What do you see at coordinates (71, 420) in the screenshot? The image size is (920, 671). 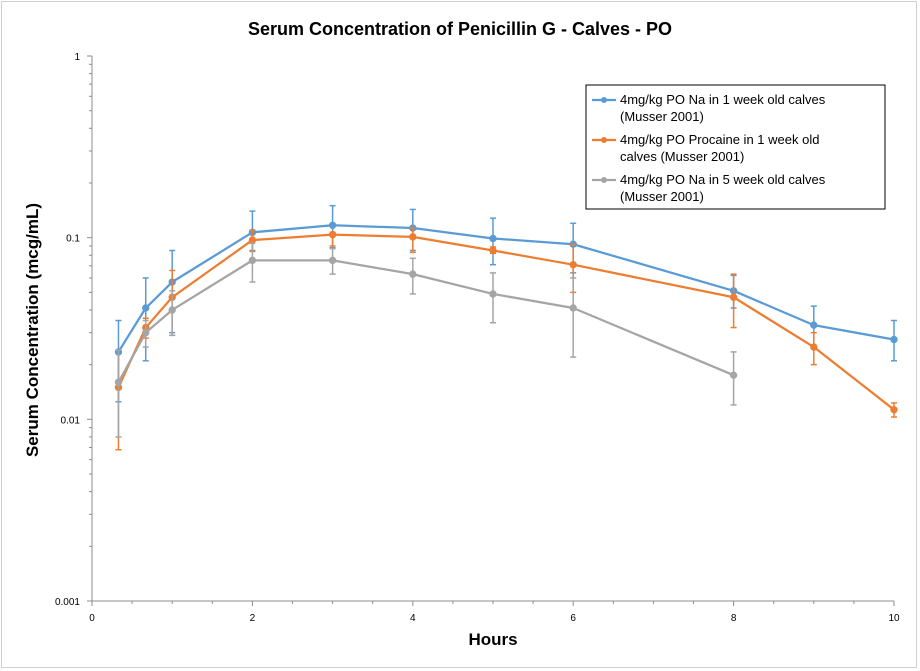 I see `y-tick-label: 0.01` at bounding box center [71, 420].